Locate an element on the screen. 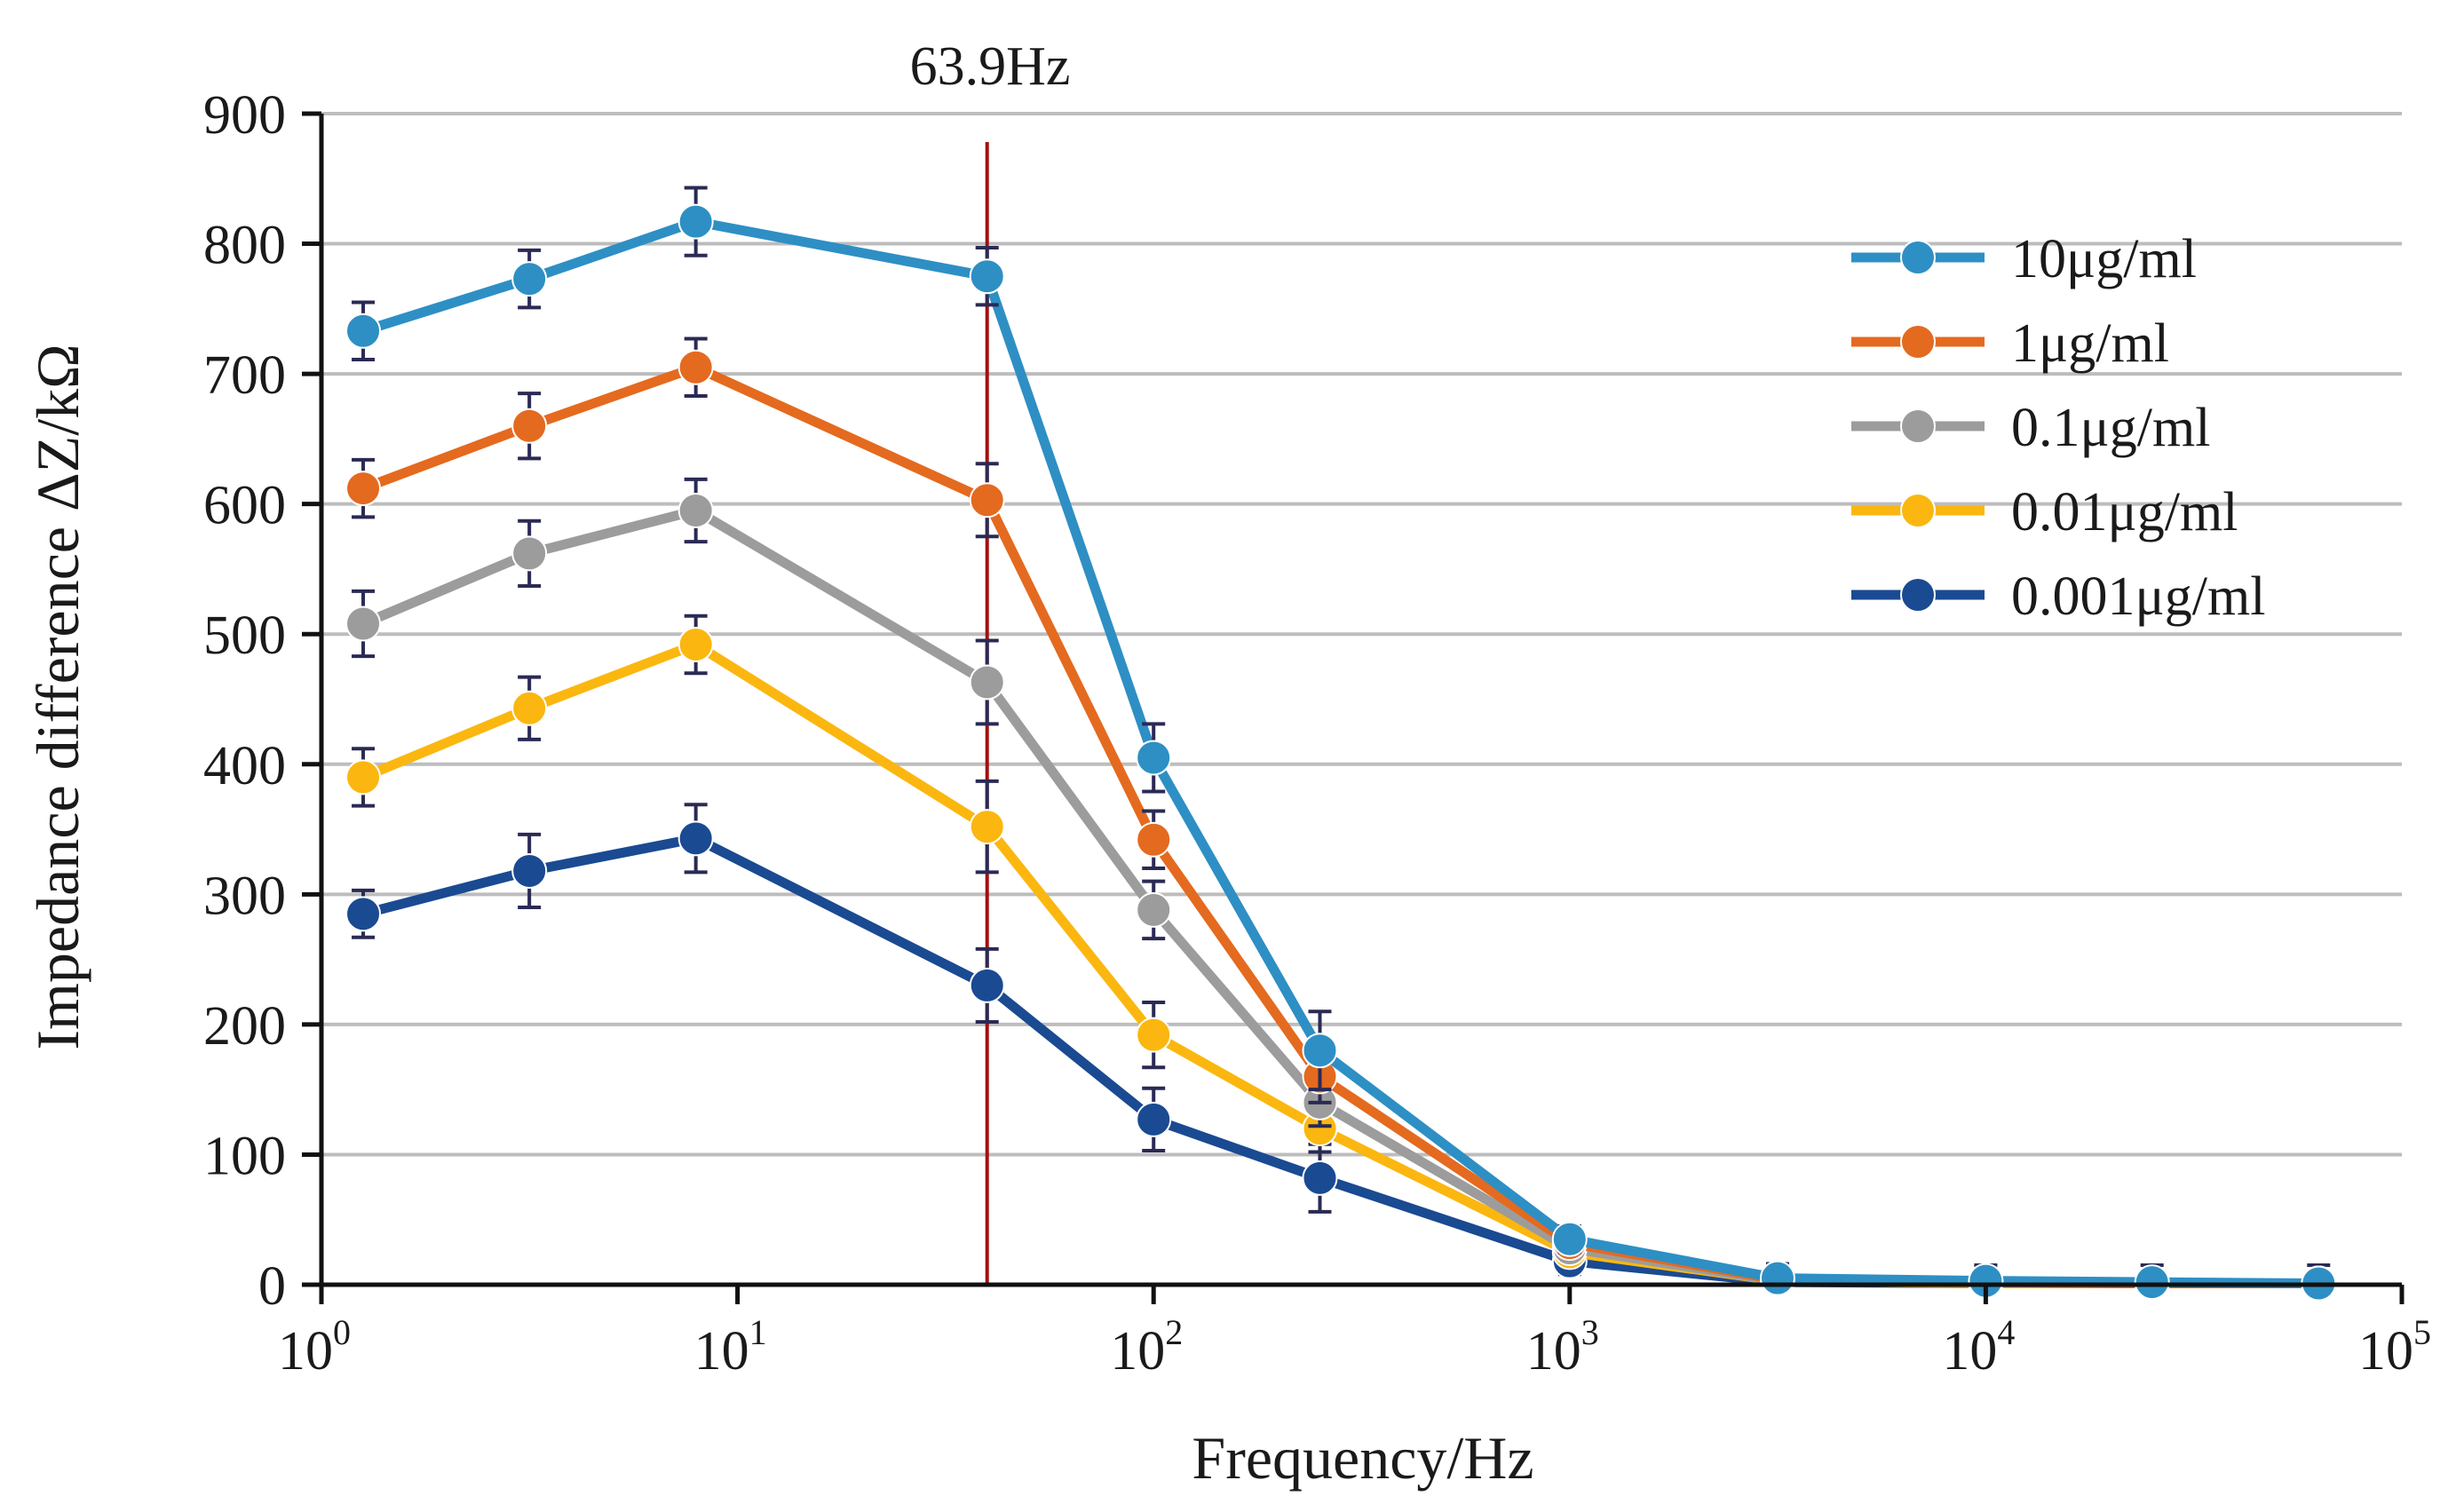  legend-item-0: 10μg/ml is located at coordinates (2024, 259).